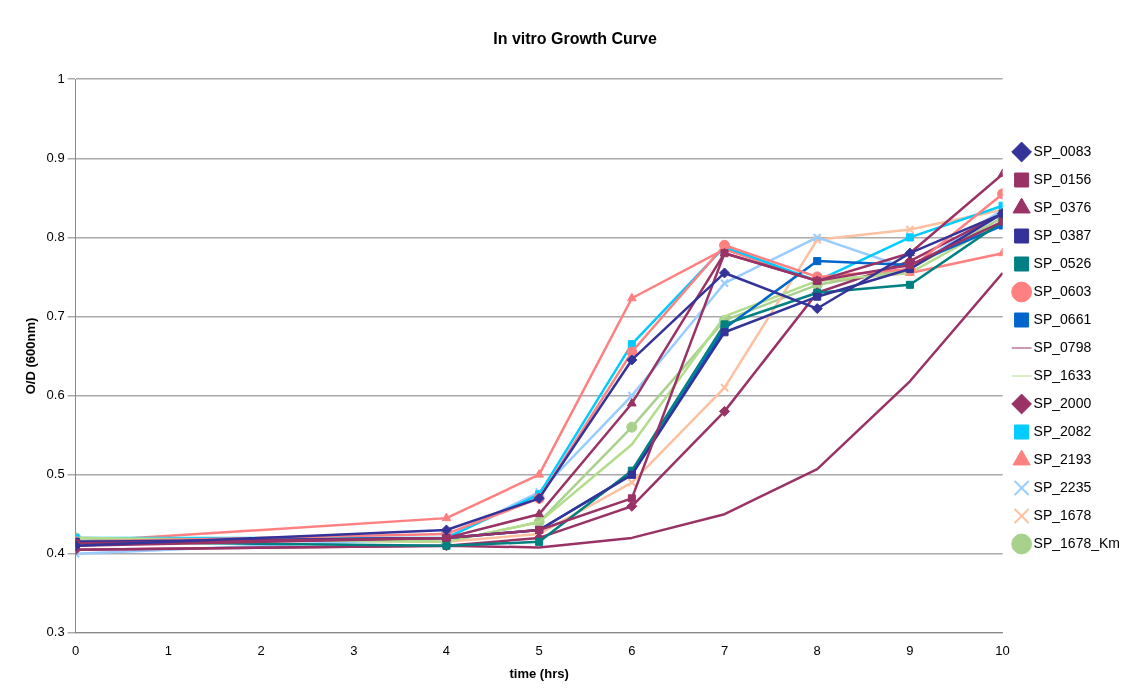 This screenshot has width=1134, height=696. Describe the element at coordinates (55, 553) in the screenshot. I see `y-tick-label: 0.4` at that location.